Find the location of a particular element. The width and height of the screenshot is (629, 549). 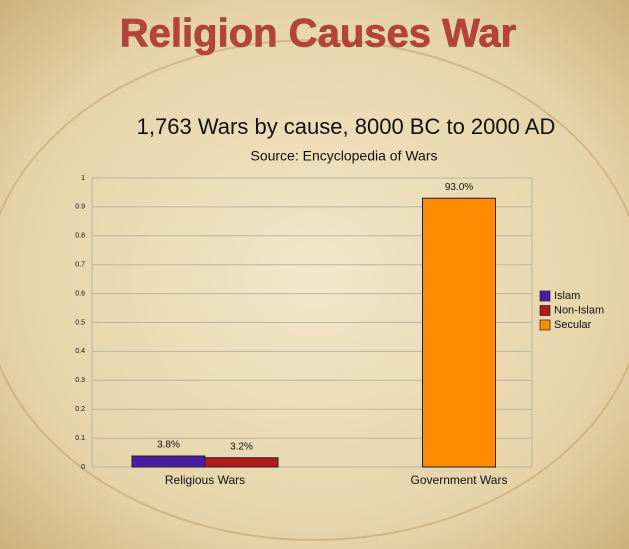

legend-label: Non-Islam is located at coordinates (579, 310).